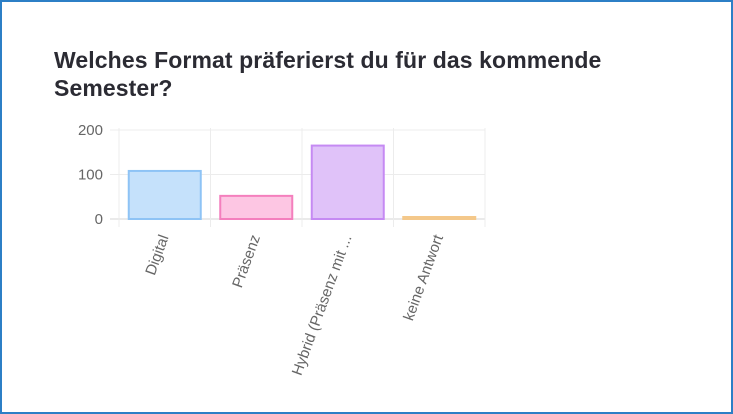  Describe the element at coordinates (302, 182) in the screenshot. I see `chart-bars` at that location.